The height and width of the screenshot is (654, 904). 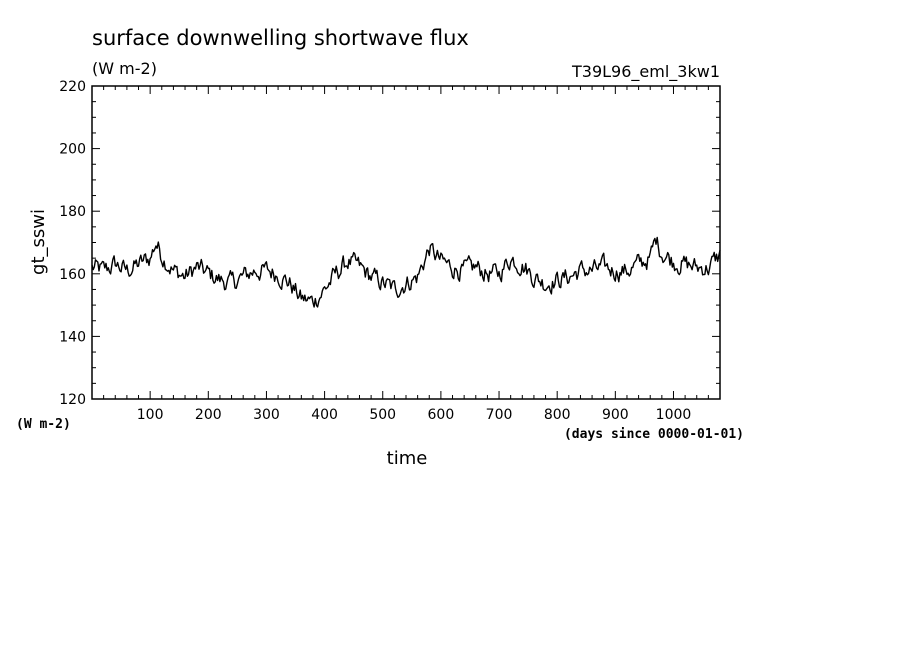 What do you see at coordinates (654, 434) in the screenshot?
I see `x-axis-units: (days since 0000-01-01)` at bounding box center [654, 434].